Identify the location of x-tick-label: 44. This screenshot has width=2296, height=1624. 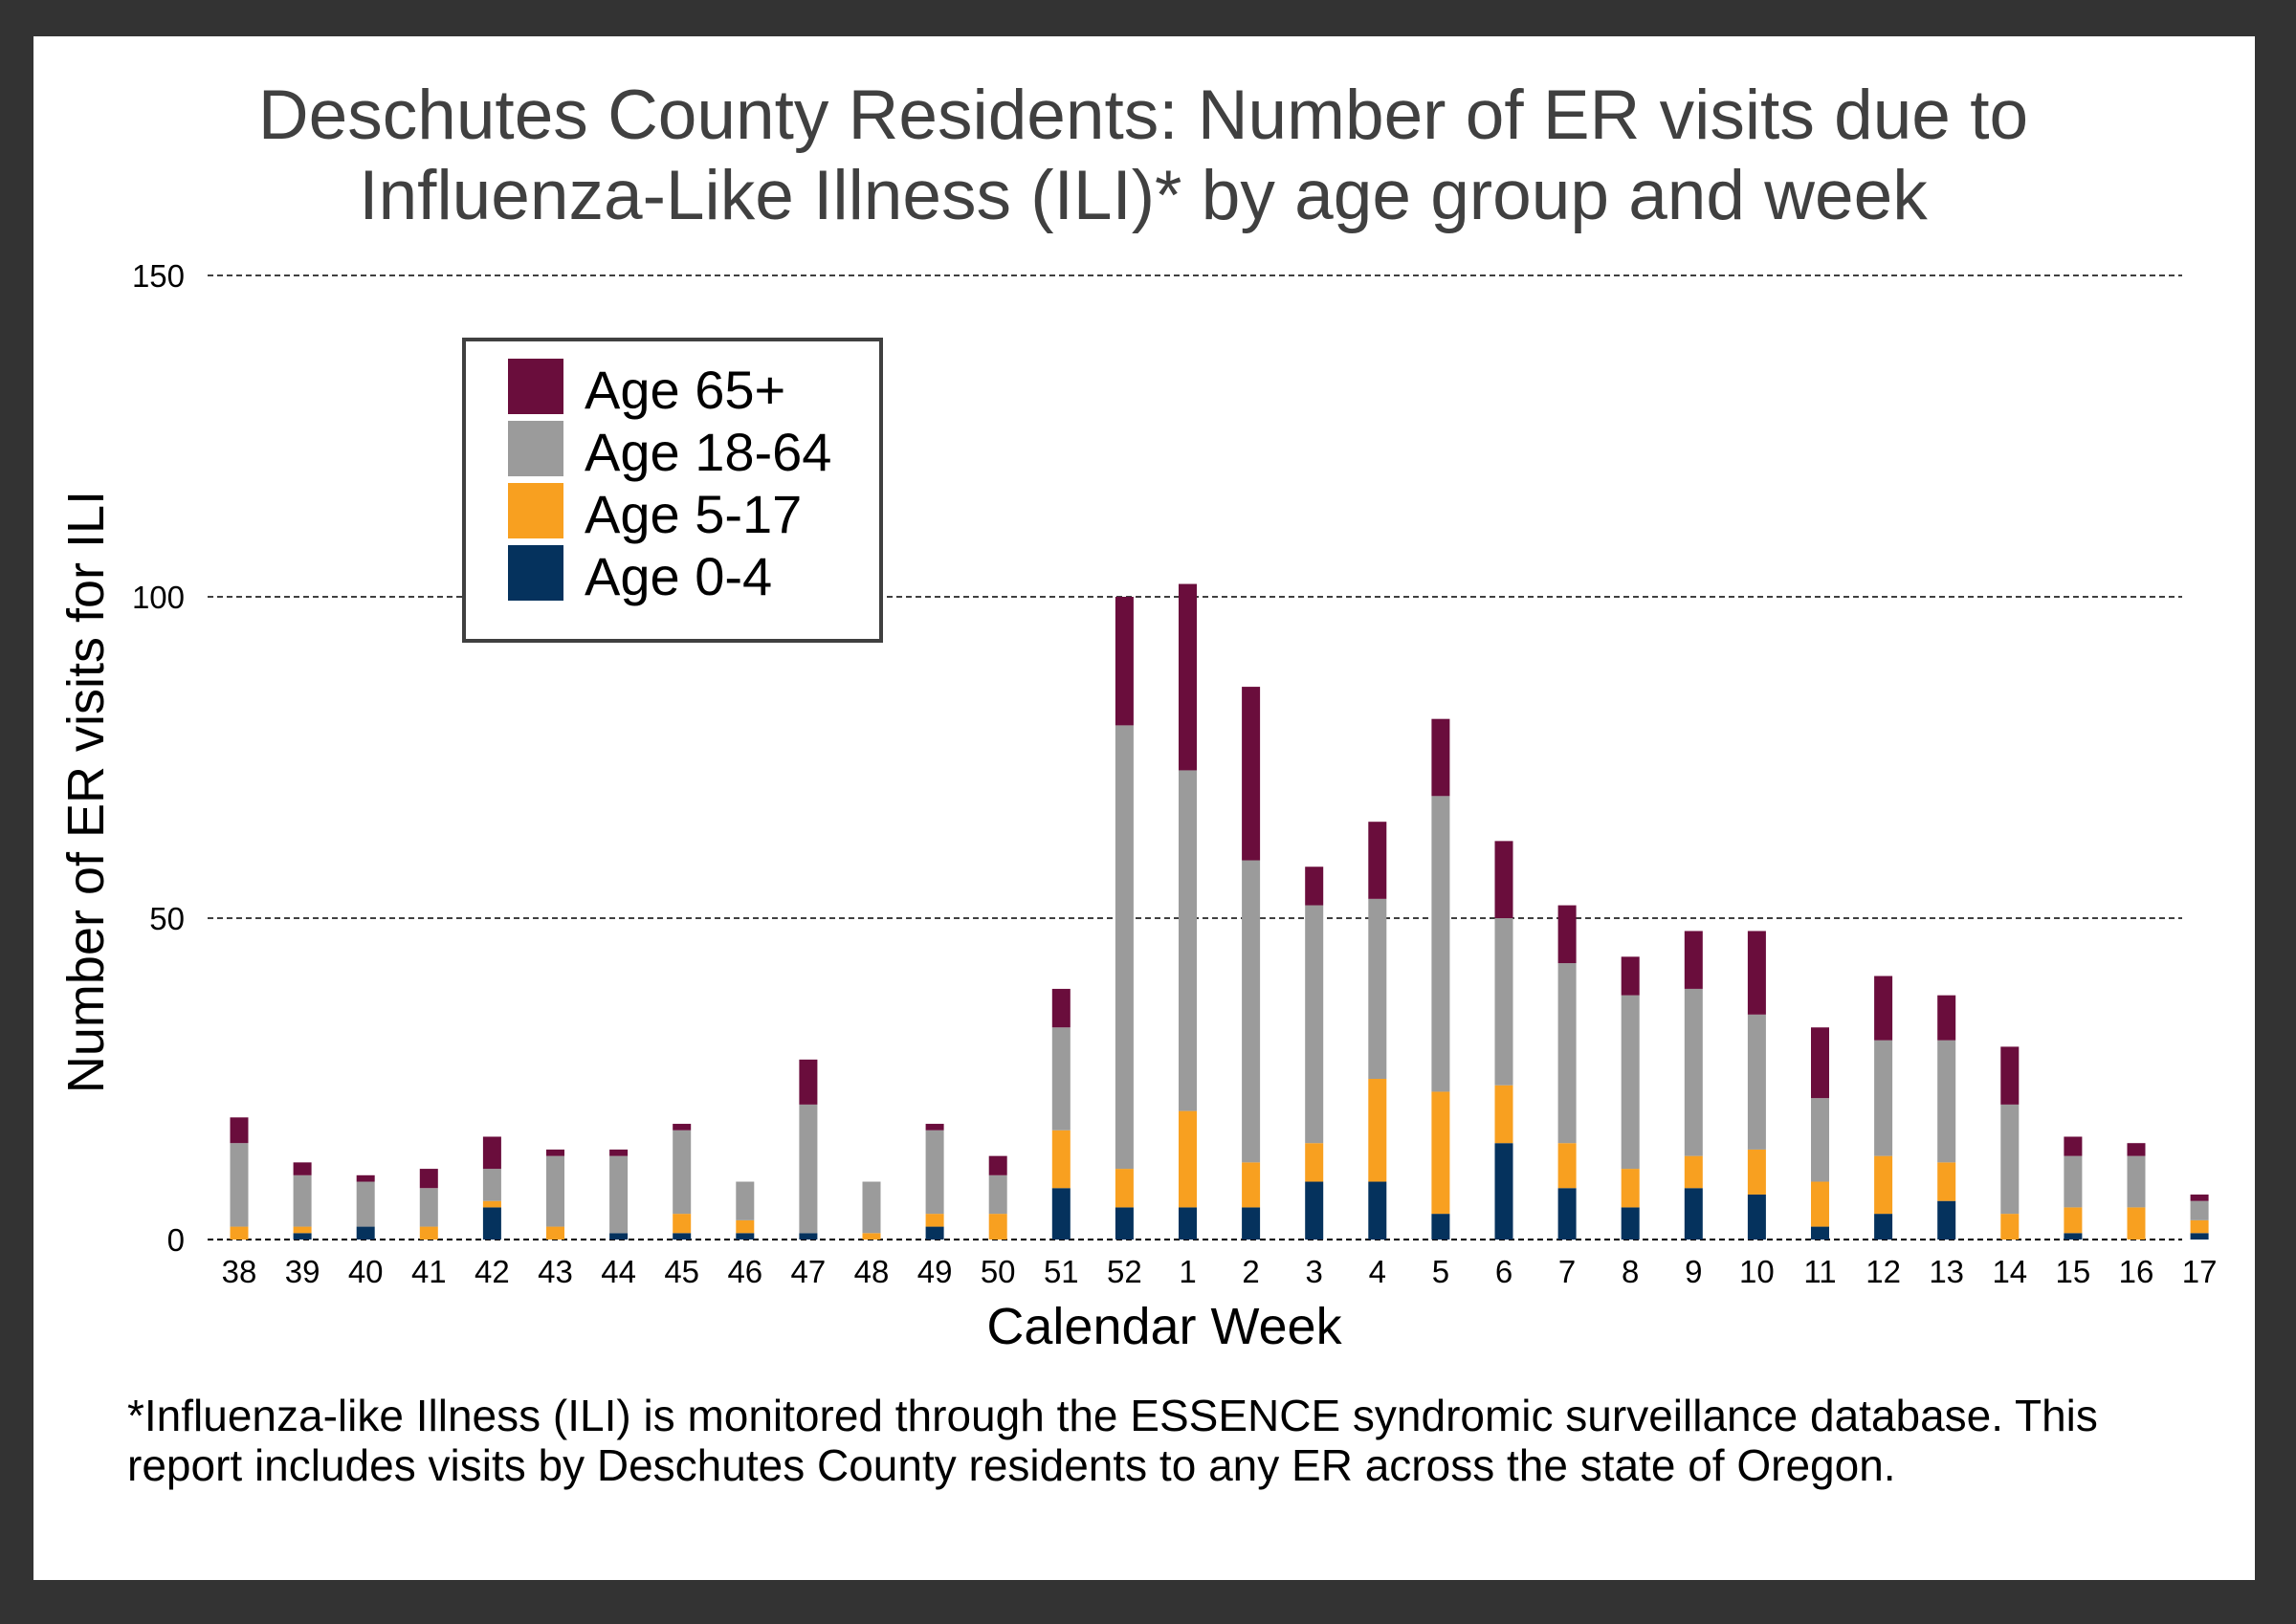
(618, 1272).